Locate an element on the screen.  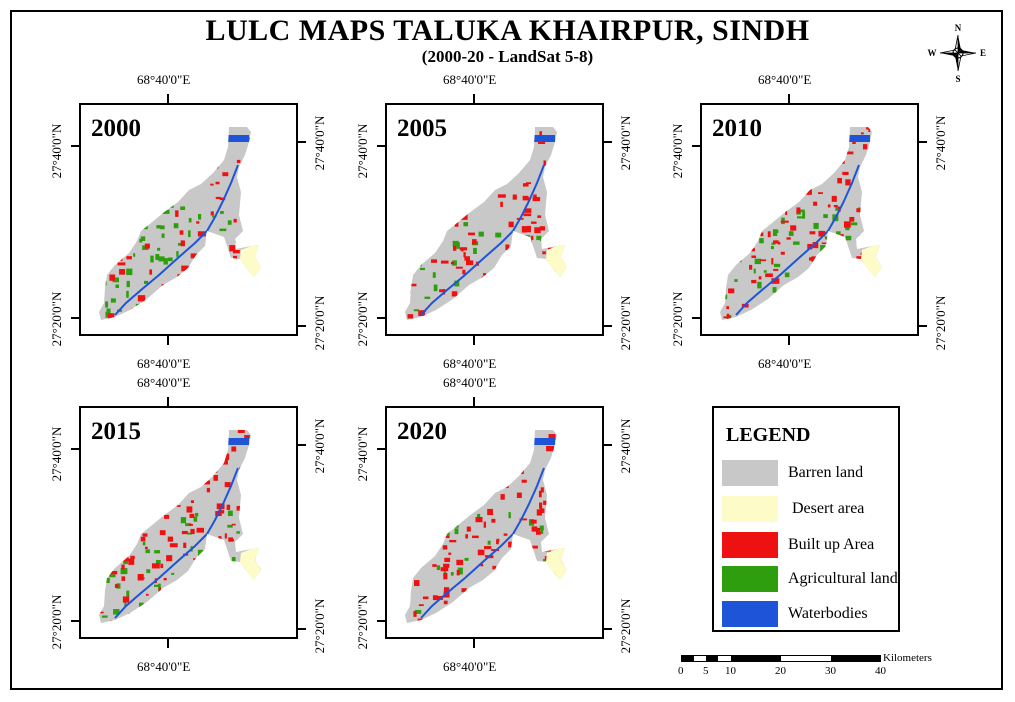
latitude-label-top-right: 27°40'0"N is located at coordinates (625, 143).